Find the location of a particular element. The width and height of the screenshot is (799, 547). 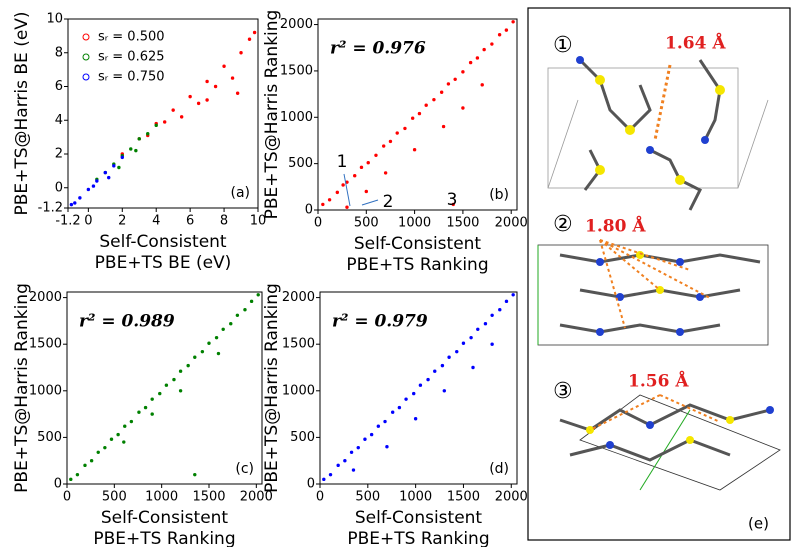

y-axis-label: PBE+TS@Harris Ranking is located at coordinates (22, 388).